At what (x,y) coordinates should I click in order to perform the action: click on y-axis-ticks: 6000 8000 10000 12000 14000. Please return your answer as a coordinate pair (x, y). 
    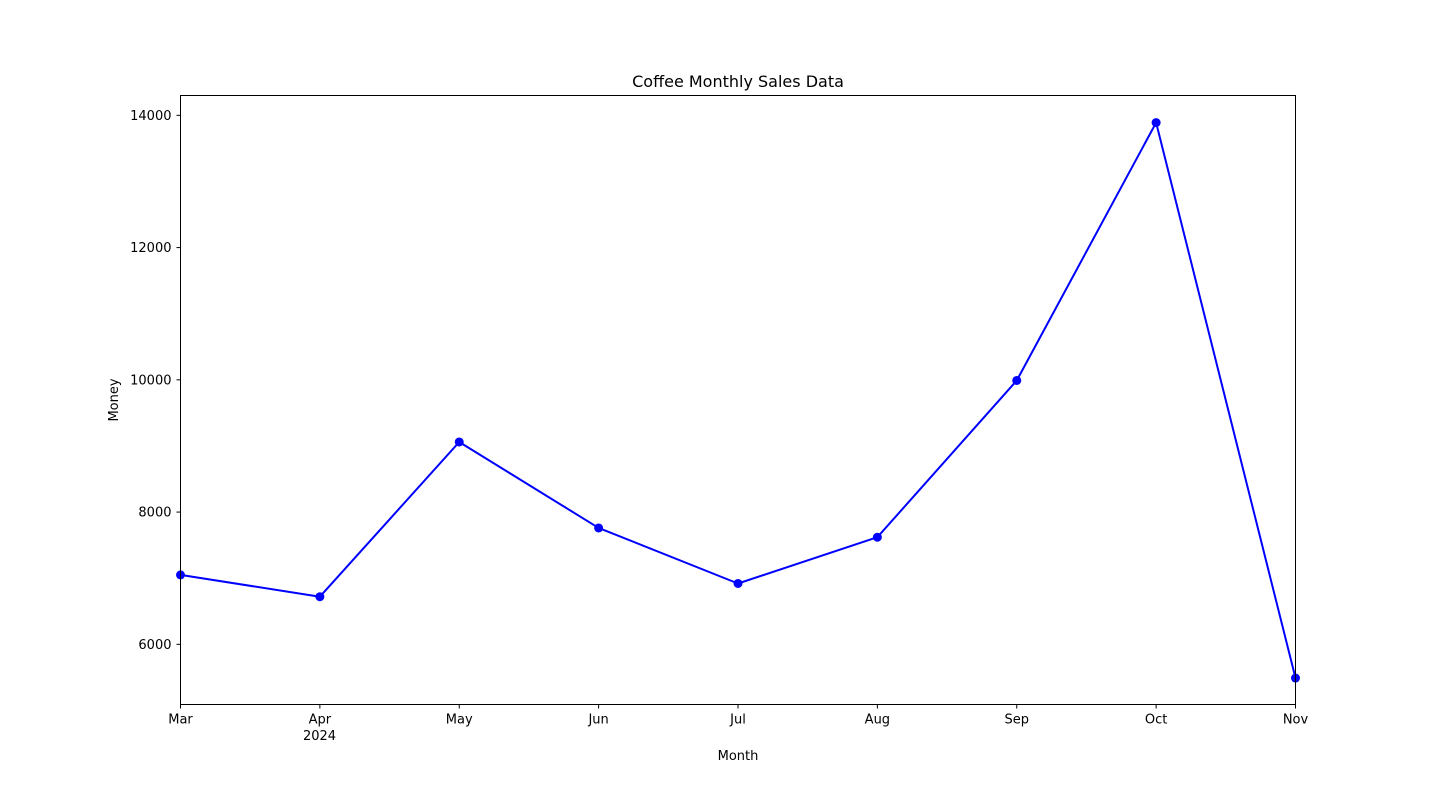
    Looking at the image, I should click on (155, 381).